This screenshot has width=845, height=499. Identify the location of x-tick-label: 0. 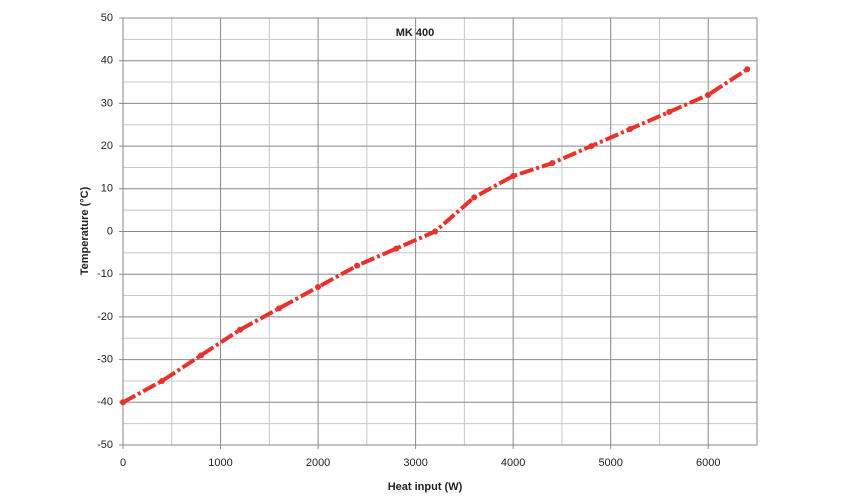
(123, 463).